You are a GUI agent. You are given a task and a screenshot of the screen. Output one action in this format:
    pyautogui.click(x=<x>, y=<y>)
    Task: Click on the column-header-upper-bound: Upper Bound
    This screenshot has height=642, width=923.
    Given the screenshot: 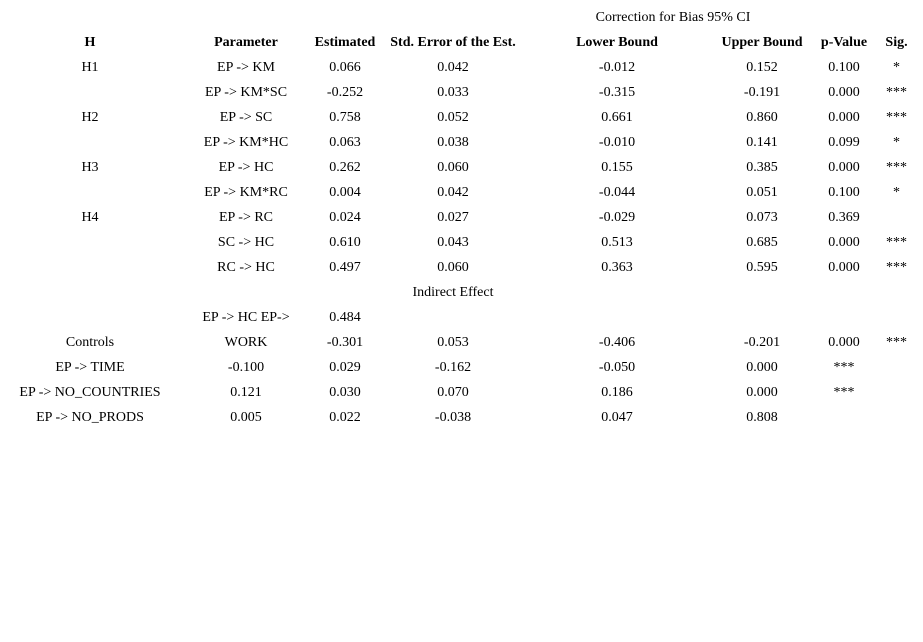 What is the action you would take?
    pyautogui.click(x=762, y=42)
    